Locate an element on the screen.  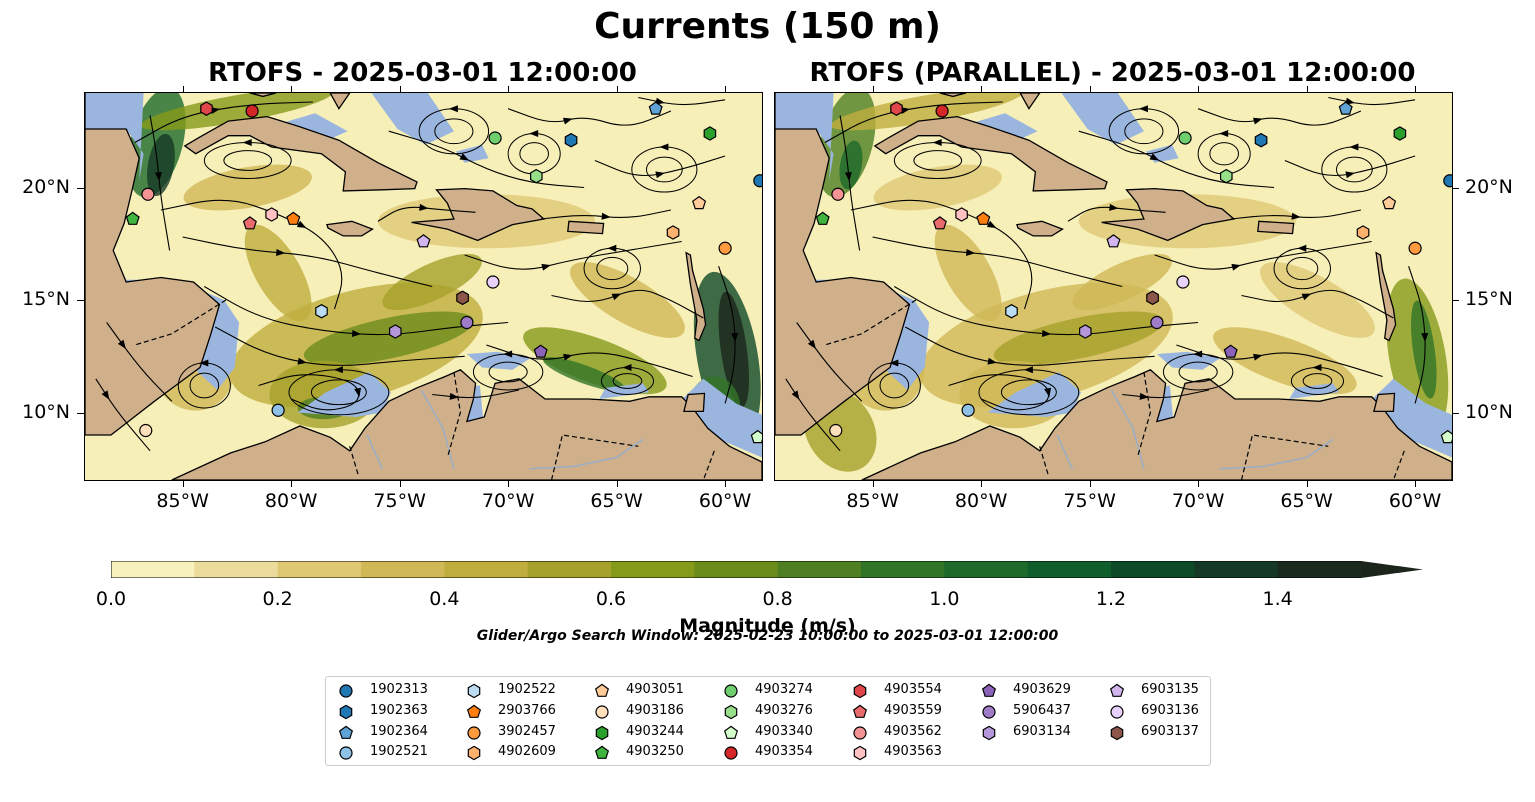
land-hispaniola is located at coordinates (1168, 214).